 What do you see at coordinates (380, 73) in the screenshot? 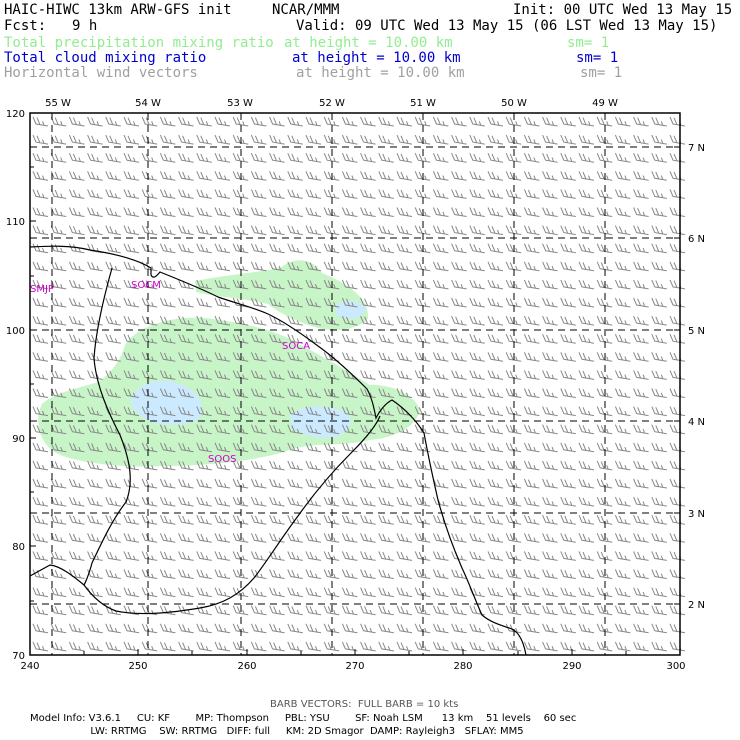
I see `field-wind-height: at height = 10.00 km` at bounding box center [380, 73].